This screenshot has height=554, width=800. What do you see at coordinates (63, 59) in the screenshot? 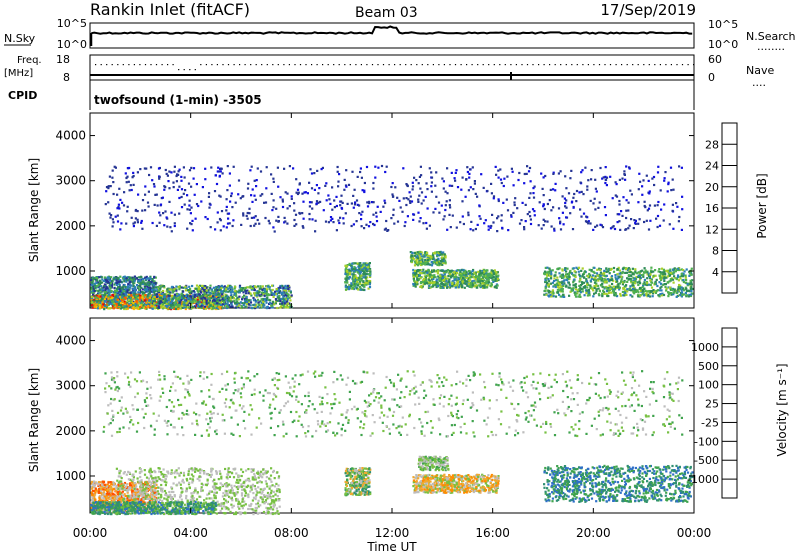
I see `freq-tick-top: 18` at bounding box center [63, 59].